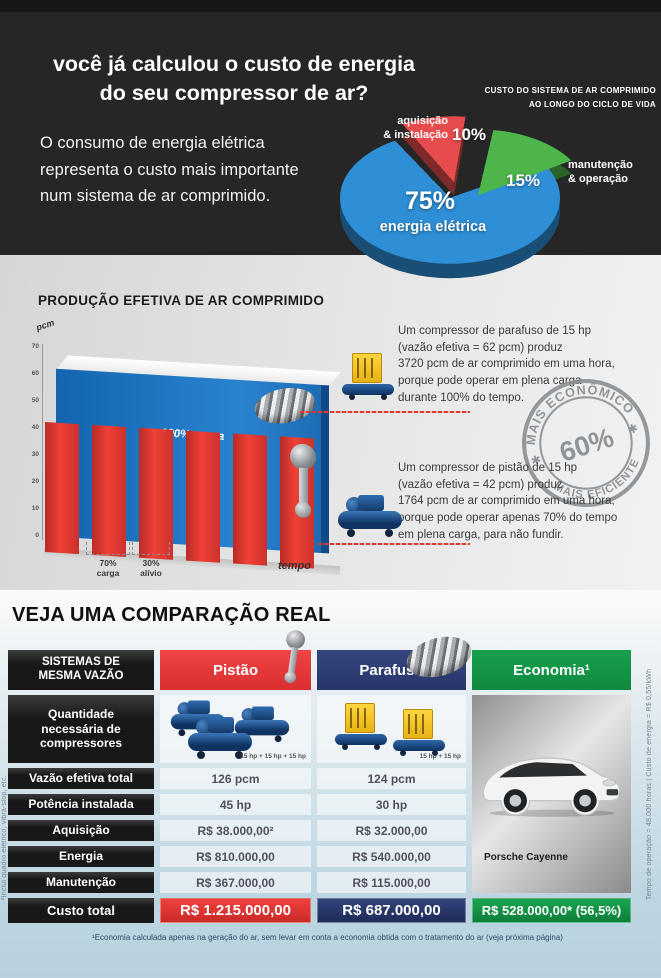  I want to click on row-label: Energia, so click(81, 856).